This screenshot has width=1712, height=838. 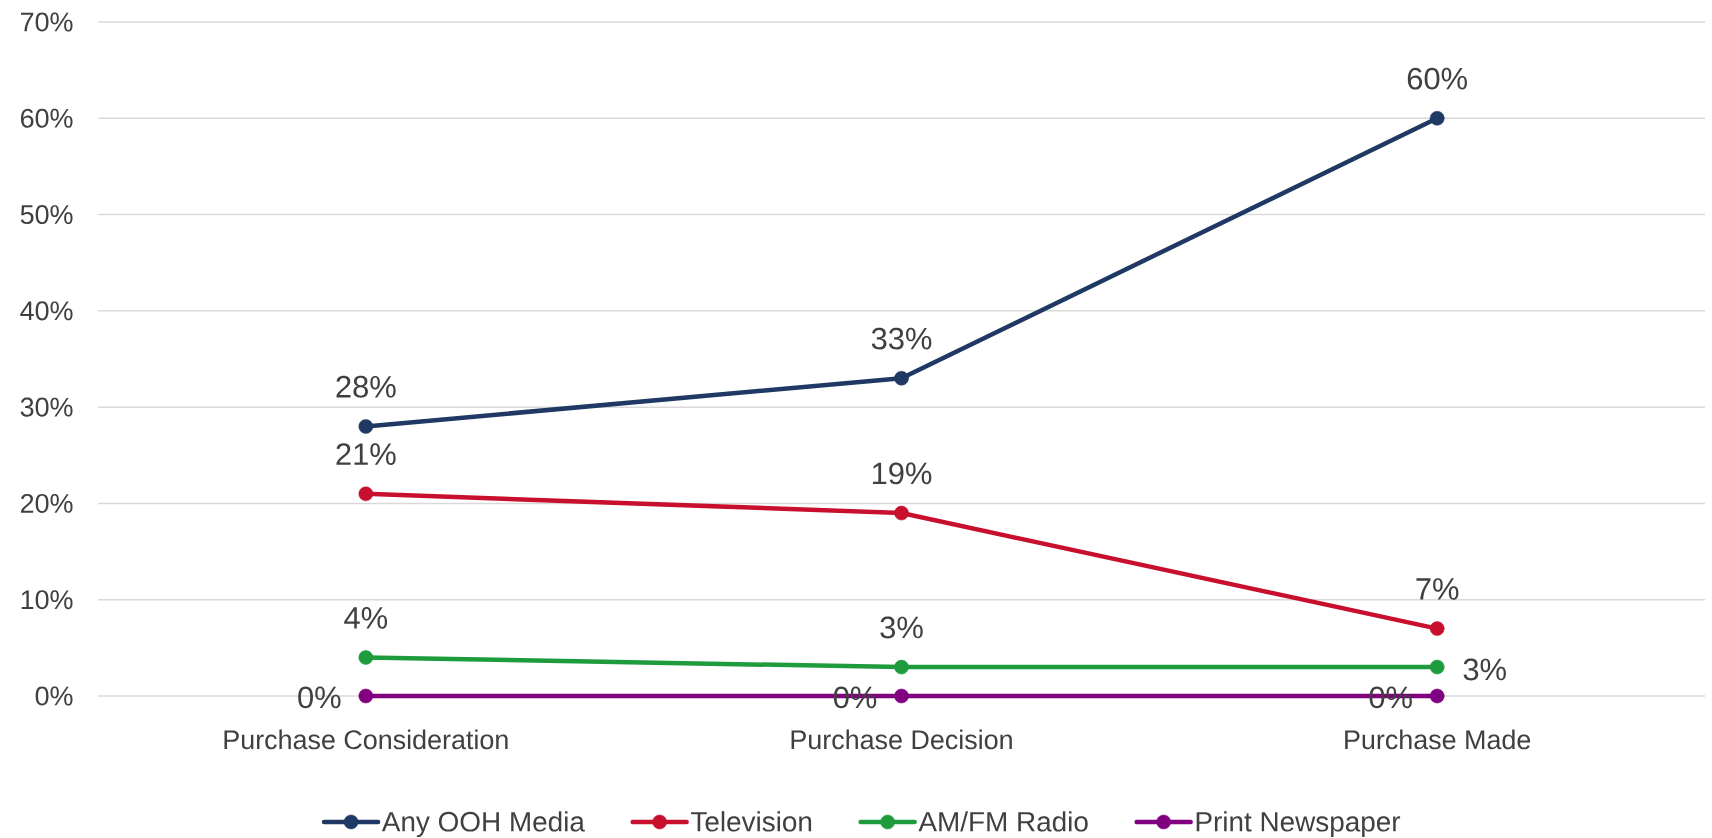 What do you see at coordinates (1437, 589) in the screenshot?
I see `data-label: 7%` at bounding box center [1437, 589].